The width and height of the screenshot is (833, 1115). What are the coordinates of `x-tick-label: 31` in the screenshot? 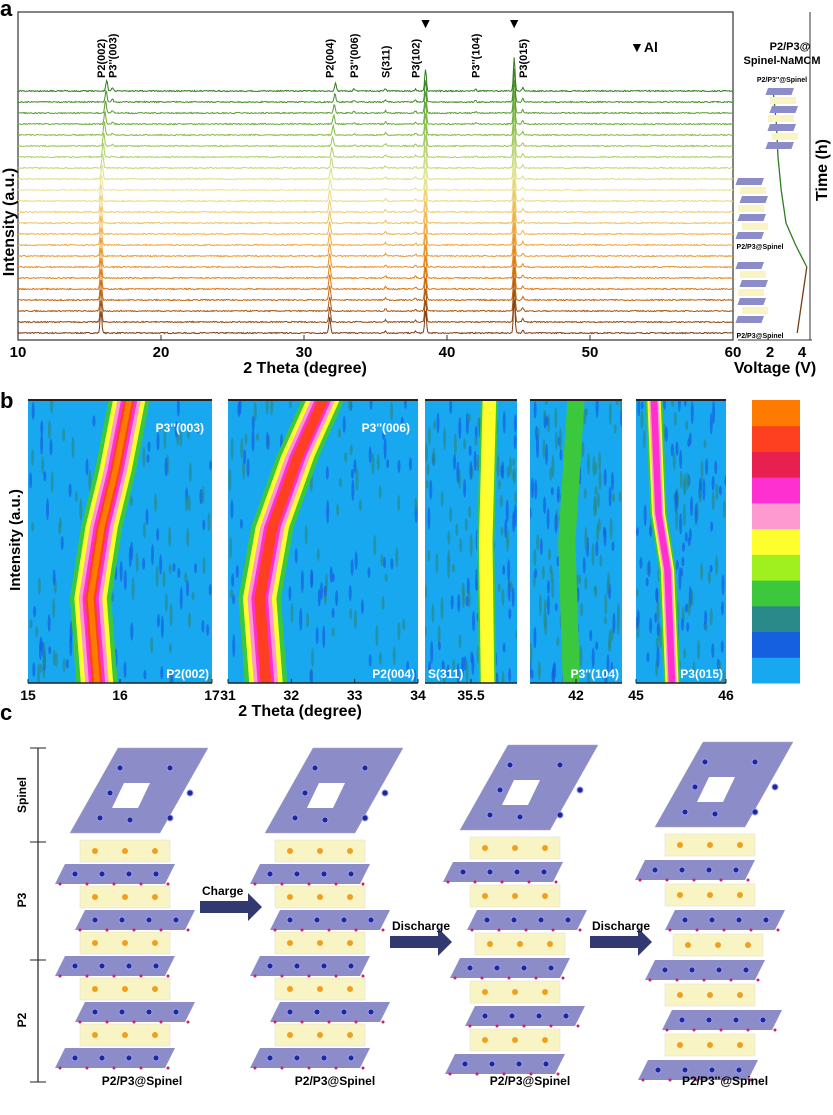 It's located at (228, 695).